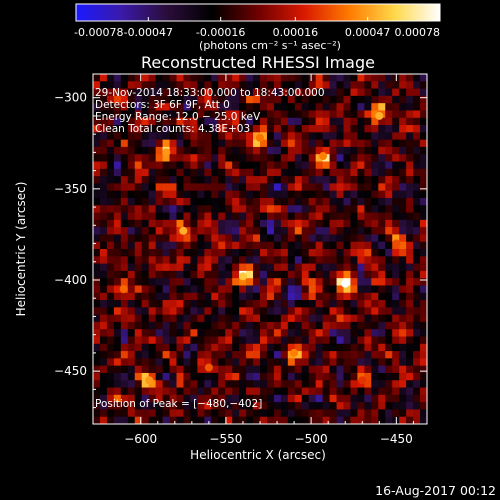 The height and width of the screenshot is (500, 500). I want to click on hot-spot, so click(345, 283).